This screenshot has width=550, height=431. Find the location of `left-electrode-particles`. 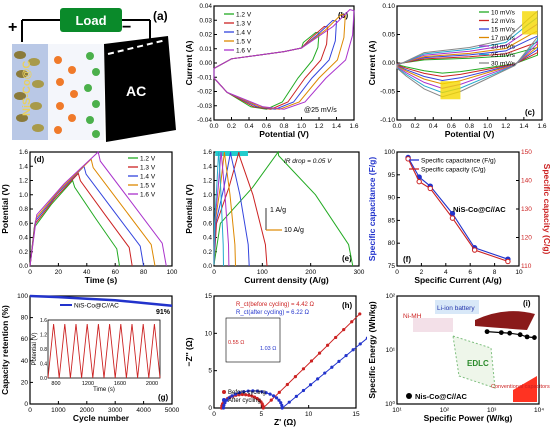

left-electrode-particles is located at coordinates (29, 91).